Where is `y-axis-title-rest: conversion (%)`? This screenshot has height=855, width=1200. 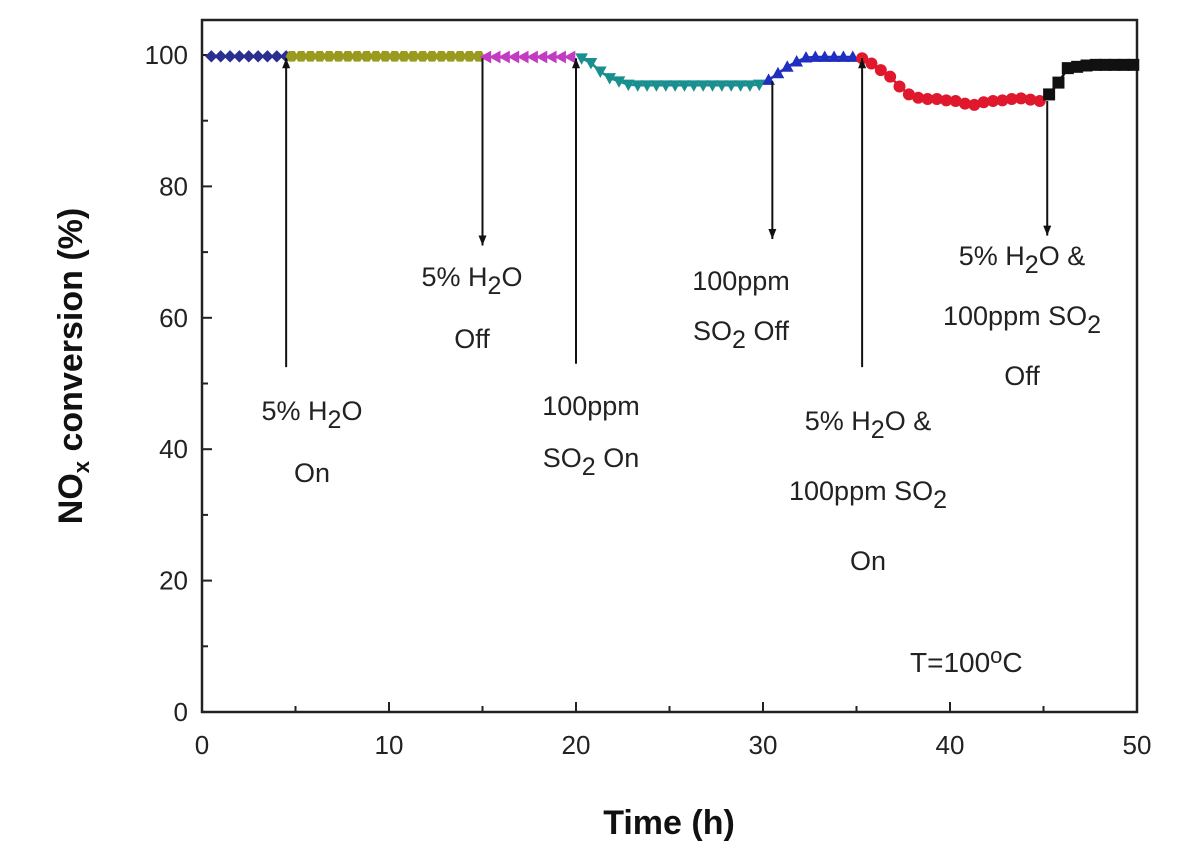 y-axis-title-rest: conversion (%) is located at coordinates (71, 334).